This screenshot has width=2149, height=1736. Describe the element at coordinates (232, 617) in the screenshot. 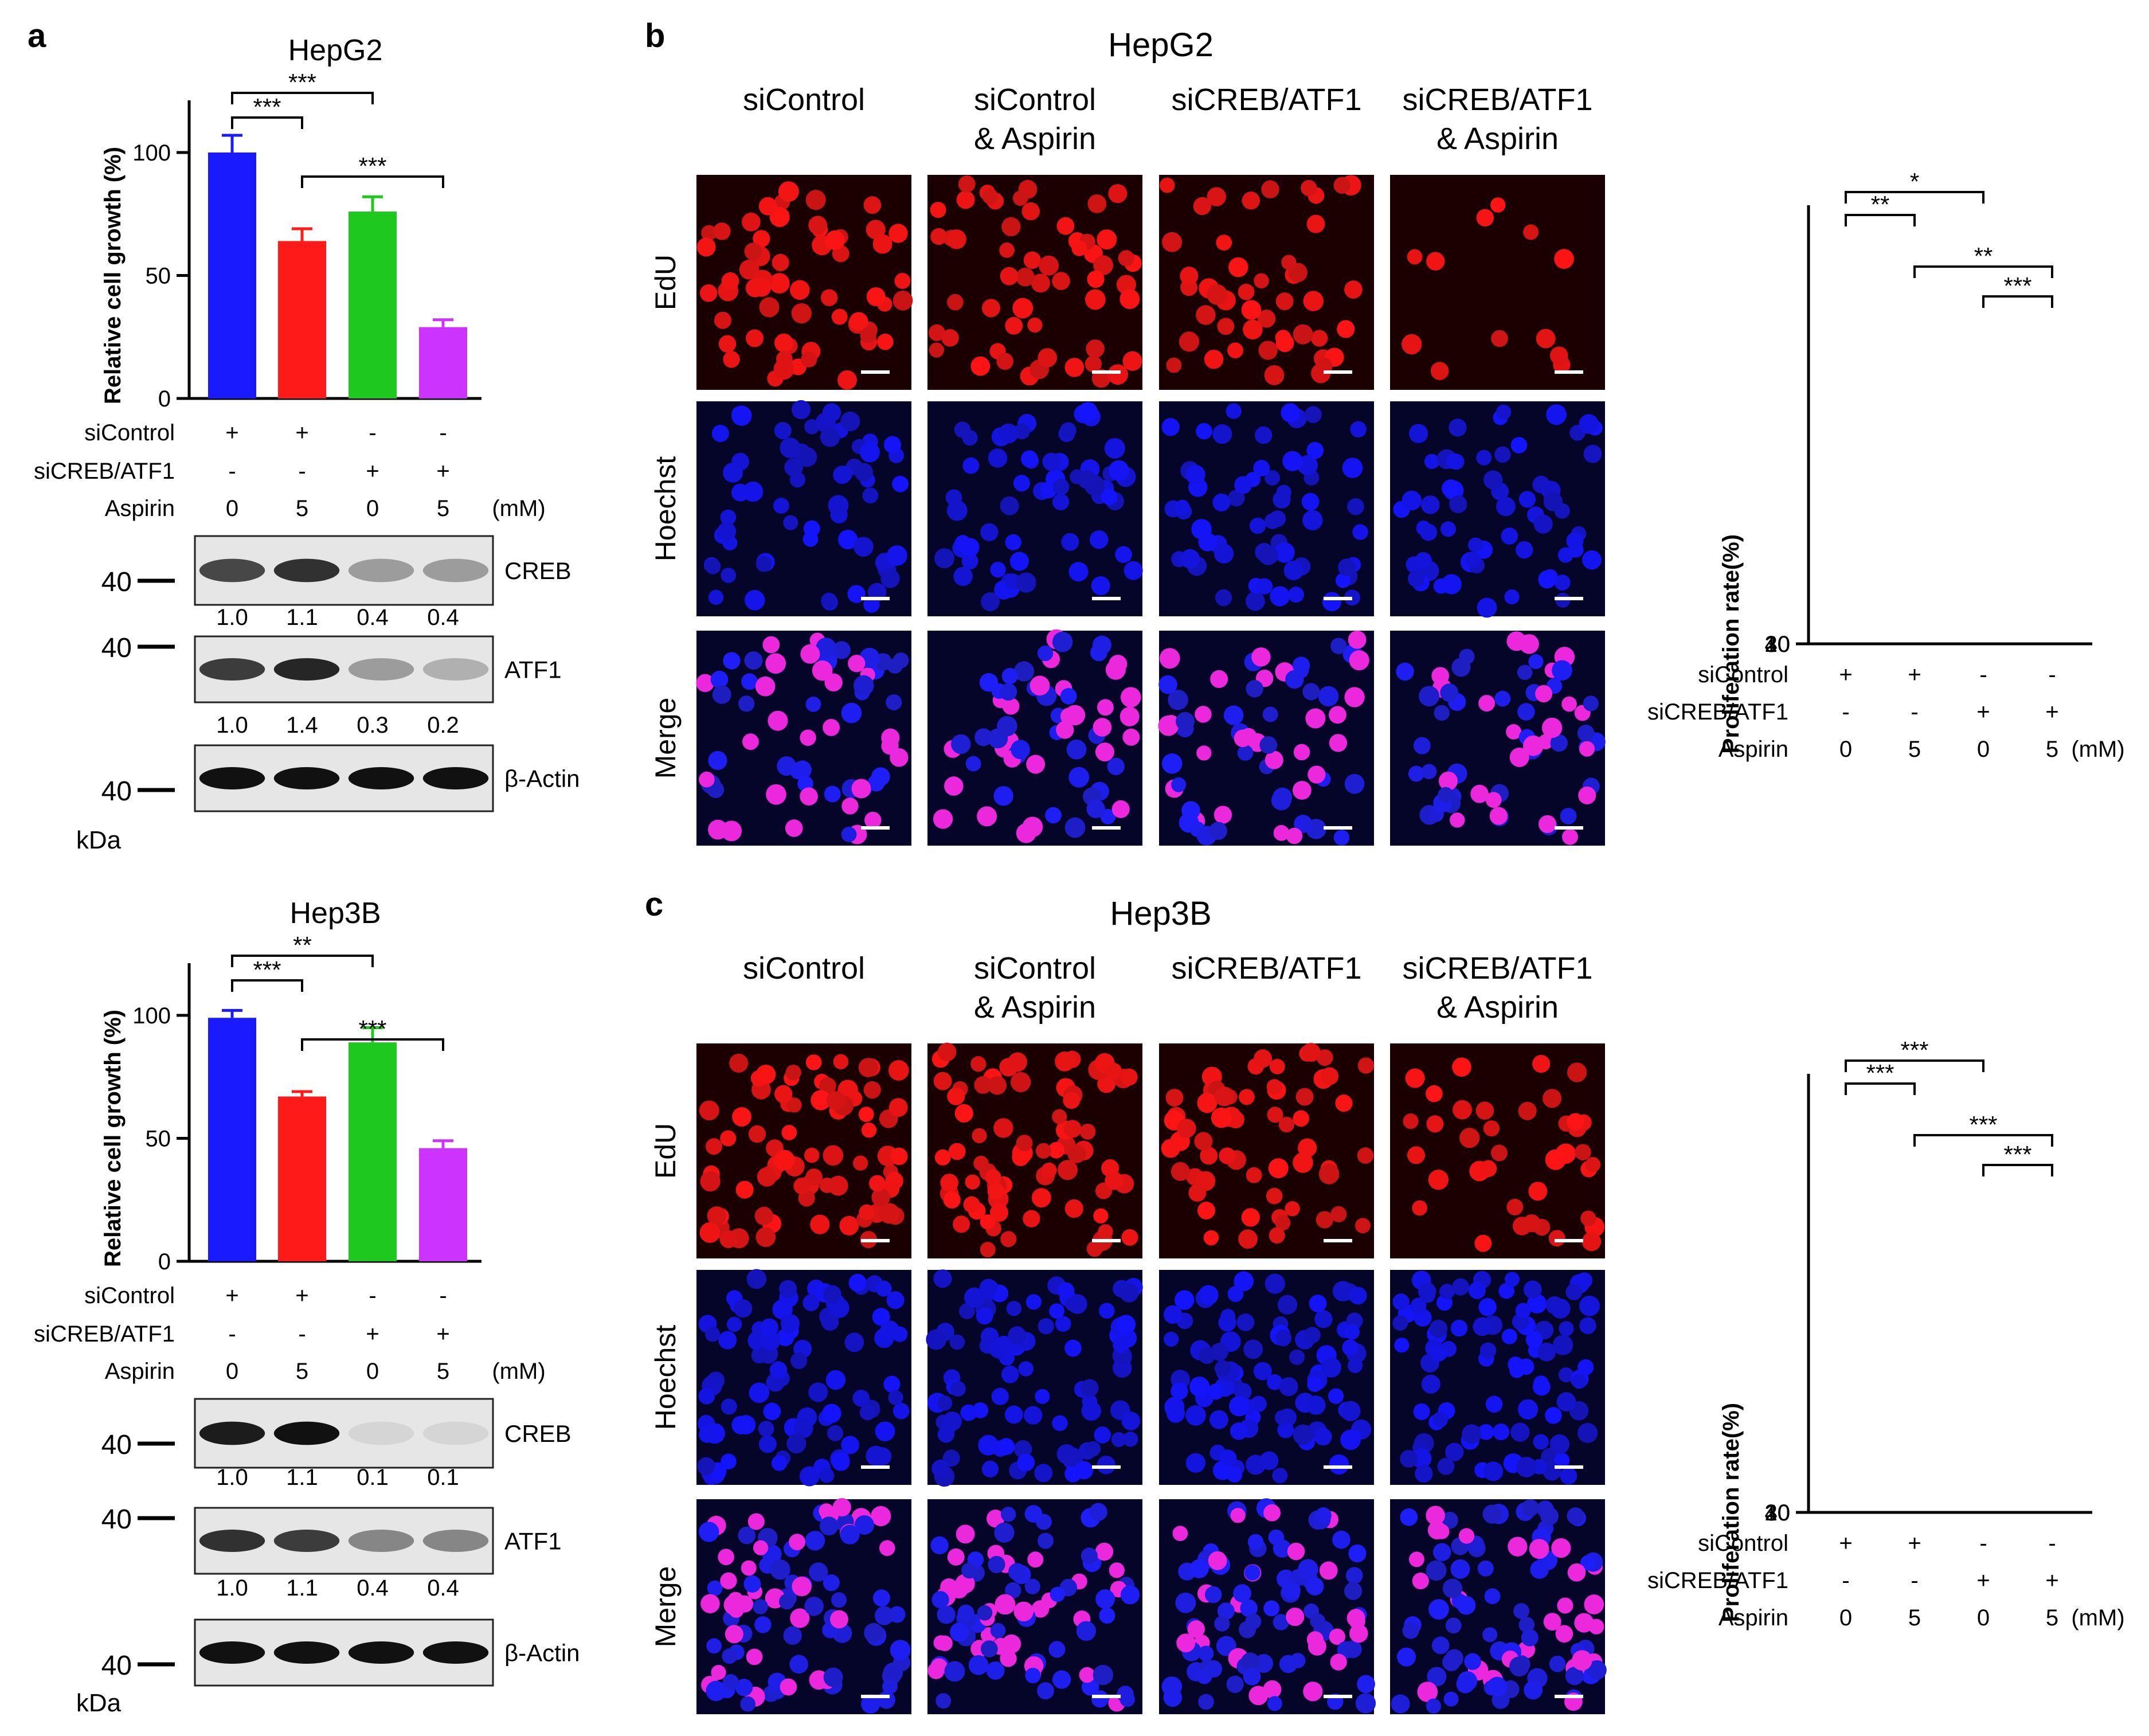

I see `blot-quantification: 1.0` at that location.